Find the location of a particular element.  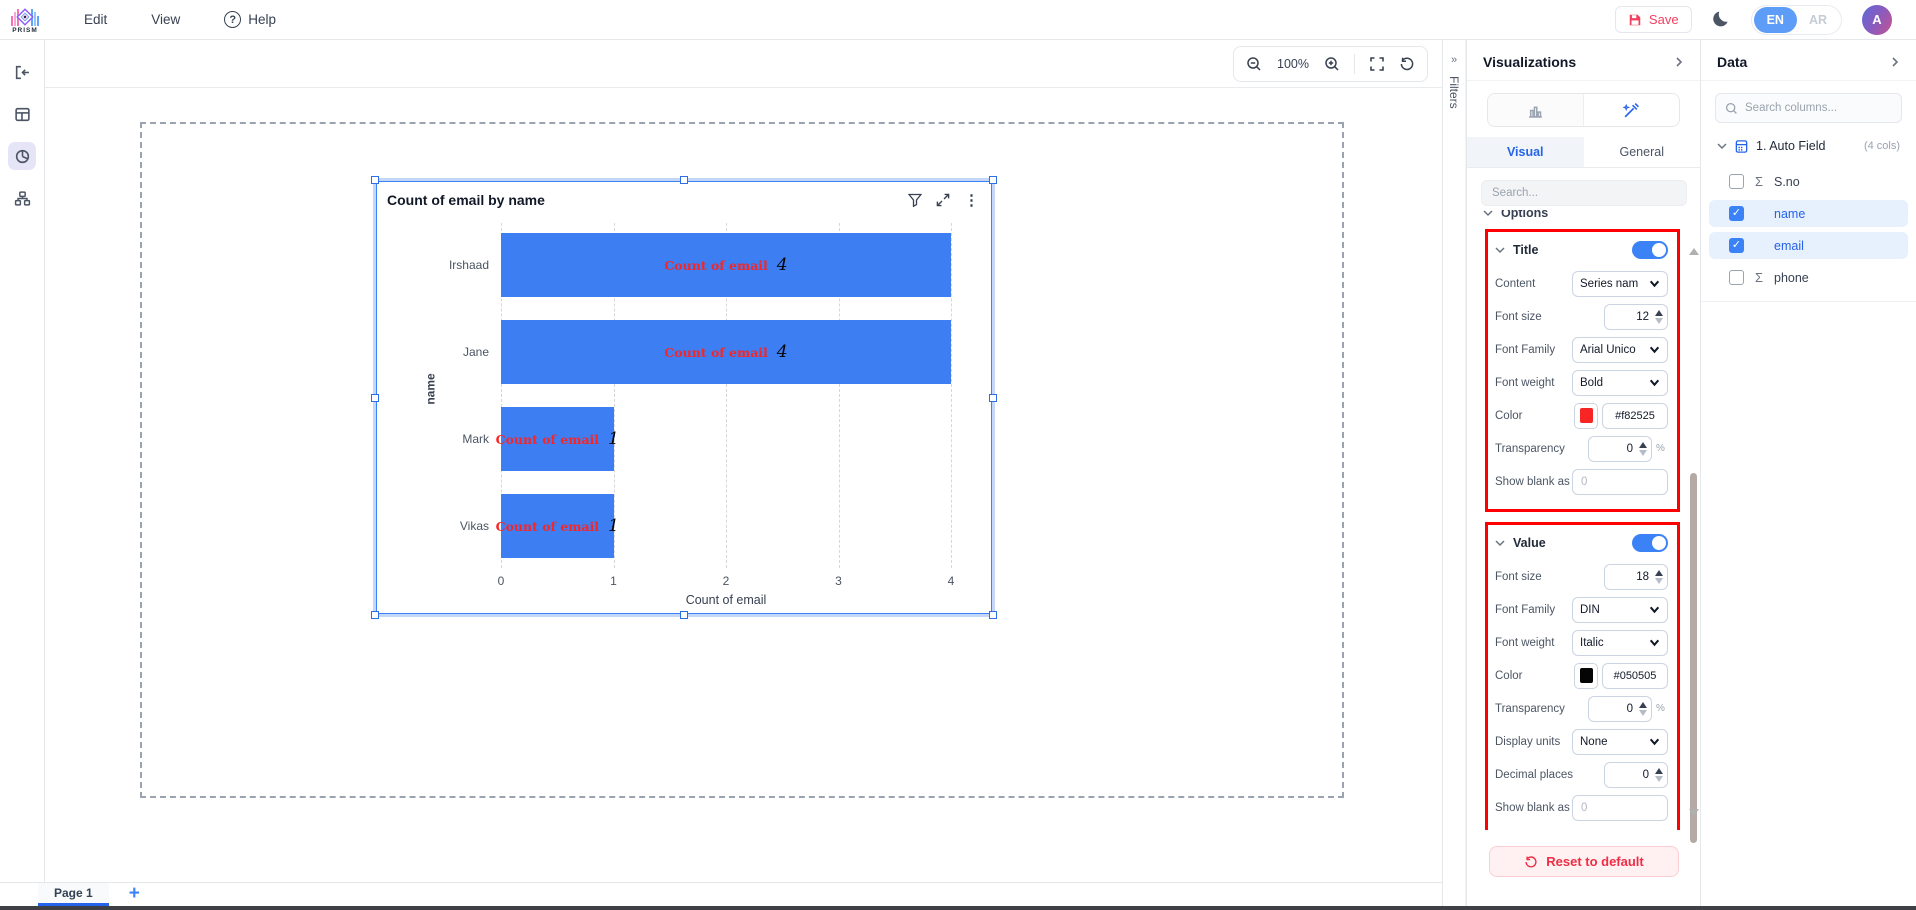

scroll-down-icon is located at coordinates (1694, 812).